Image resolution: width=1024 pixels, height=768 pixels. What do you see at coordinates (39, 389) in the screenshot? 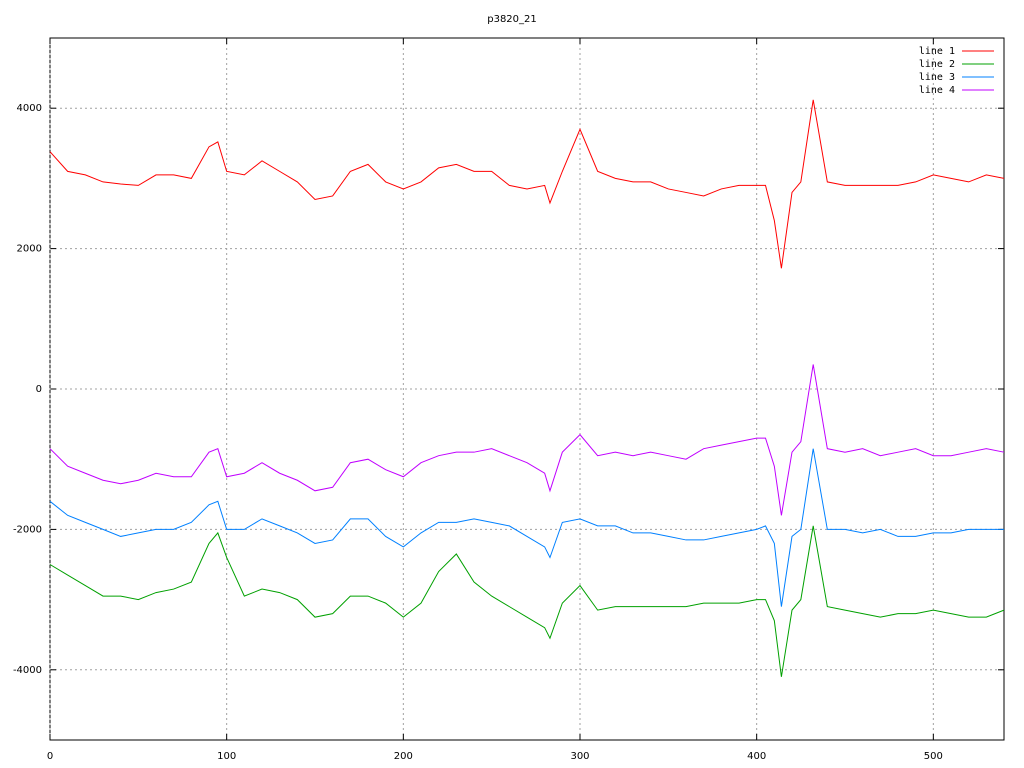
I see `y-tick-label: 0` at bounding box center [39, 389].